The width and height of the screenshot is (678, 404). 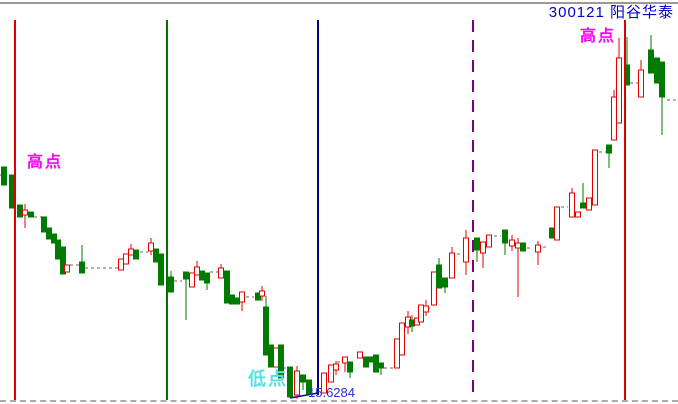 I want to click on stock-title: 300121 阳谷华泰, so click(x=611, y=12).